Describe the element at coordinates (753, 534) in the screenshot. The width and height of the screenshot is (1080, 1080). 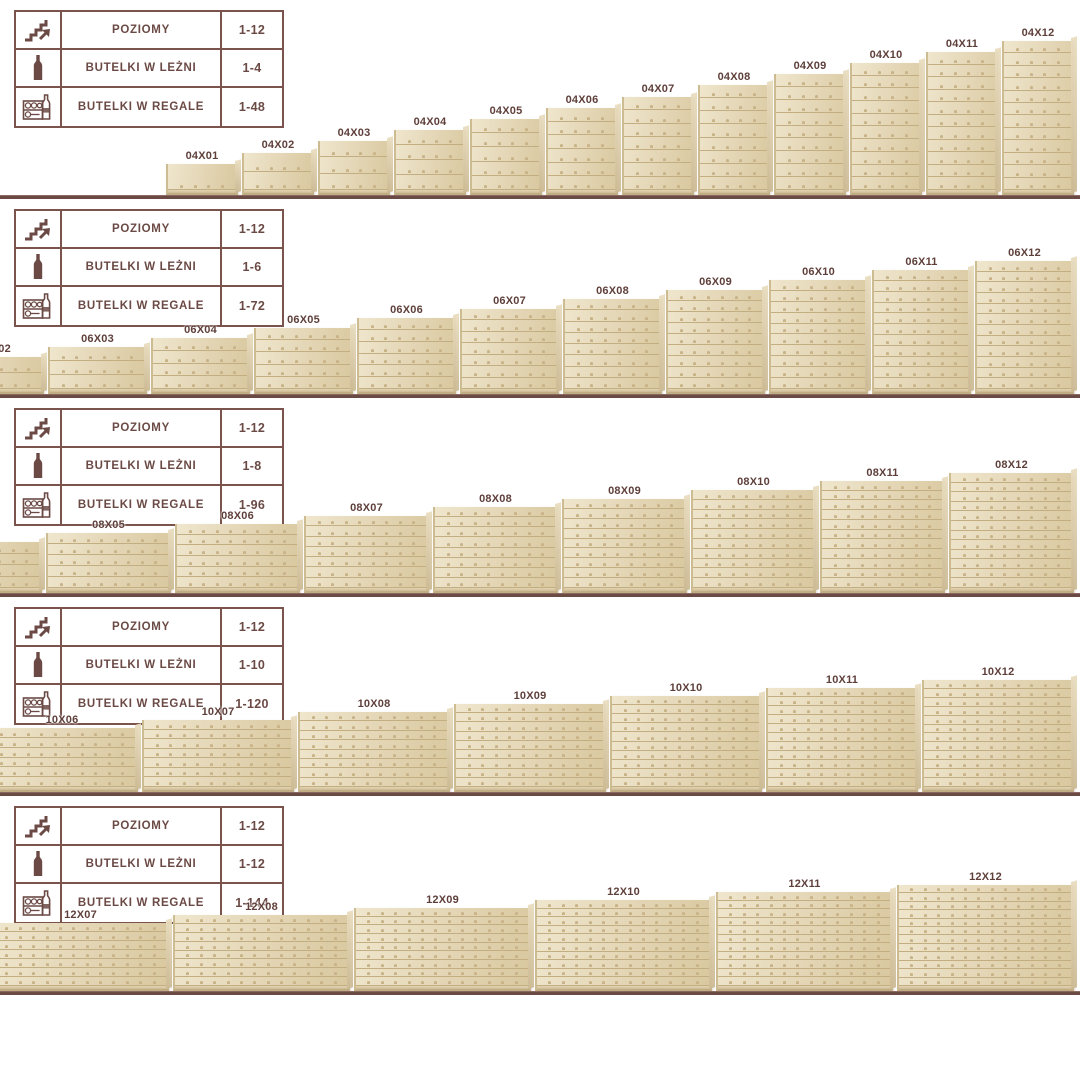
I see `rack-item: 08X10` at that location.